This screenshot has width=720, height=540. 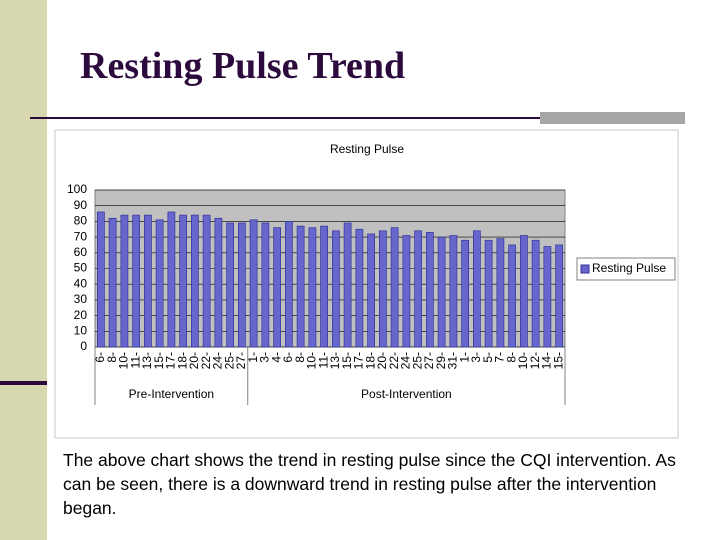 What do you see at coordinates (535, 360) in the screenshot?
I see `x-tick-label: 12-` at bounding box center [535, 360].